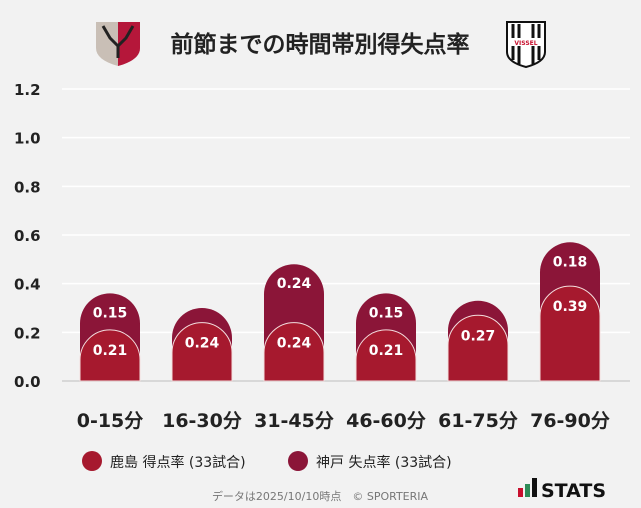 The height and width of the screenshot is (508, 641). Describe the element at coordinates (202, 421) in the screenshot. I see `x-tick-label: 16-30分` at that location.